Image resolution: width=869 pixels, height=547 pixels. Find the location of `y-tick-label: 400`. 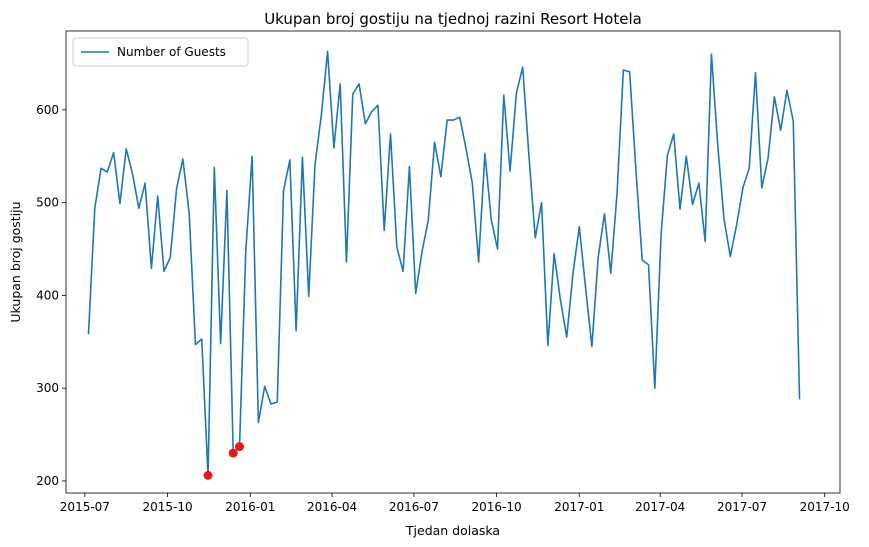

y-tick-label: 400 is located at coordinates (47, 295).